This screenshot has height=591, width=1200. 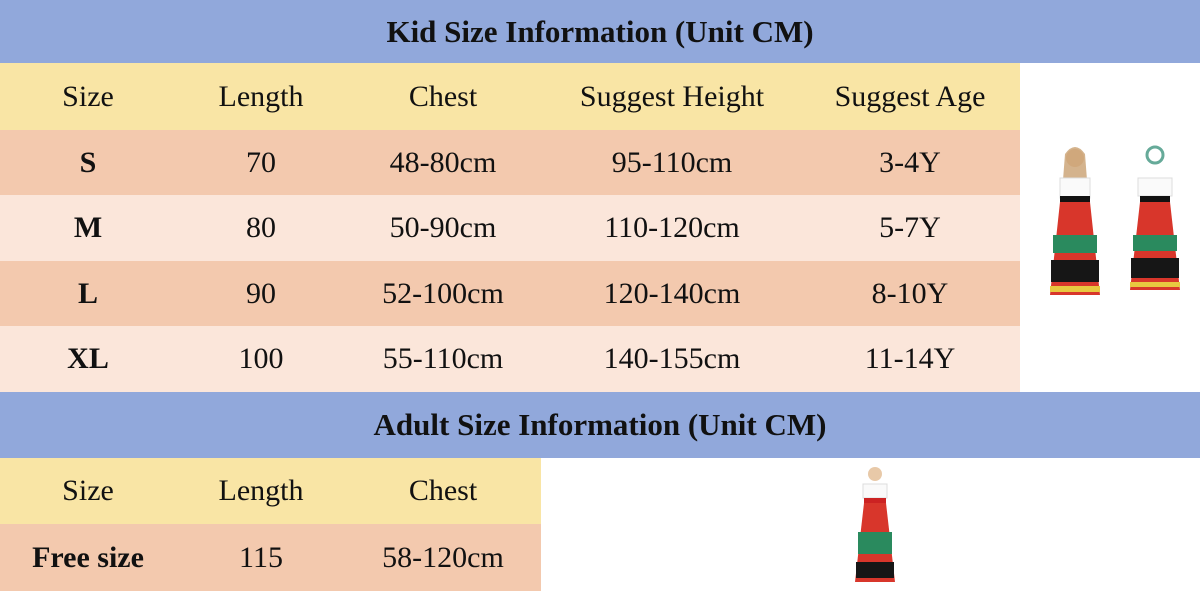 I want to click on table-cell: 120-140cm, so click(x=672, y=293).